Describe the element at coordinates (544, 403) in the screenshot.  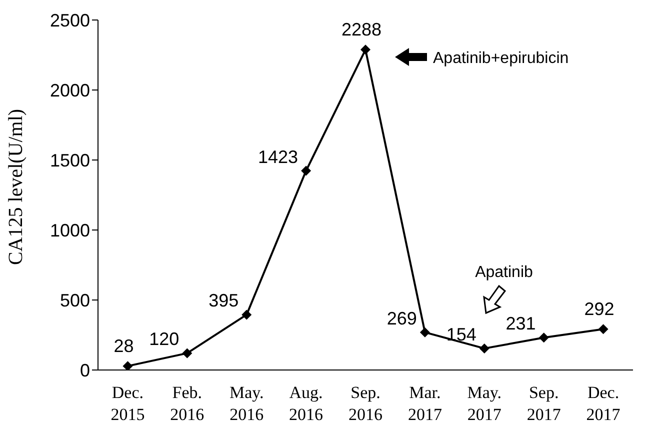
I see `x-tick-label: Sep. 2017` at that location.